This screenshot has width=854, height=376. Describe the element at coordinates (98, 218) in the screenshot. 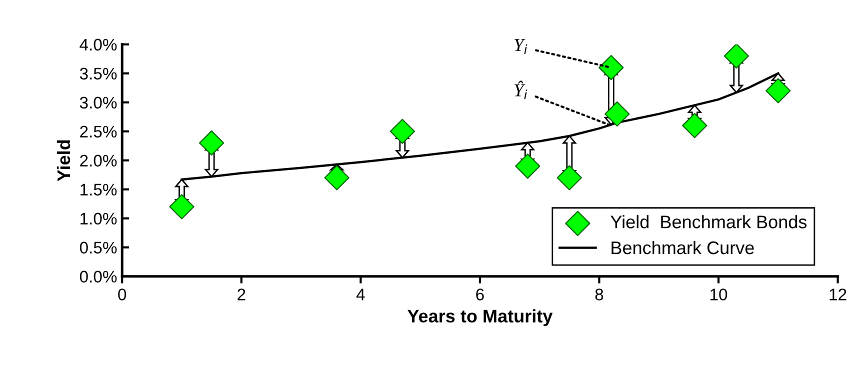

I see `y-tick-label: 1.0%` at that location.